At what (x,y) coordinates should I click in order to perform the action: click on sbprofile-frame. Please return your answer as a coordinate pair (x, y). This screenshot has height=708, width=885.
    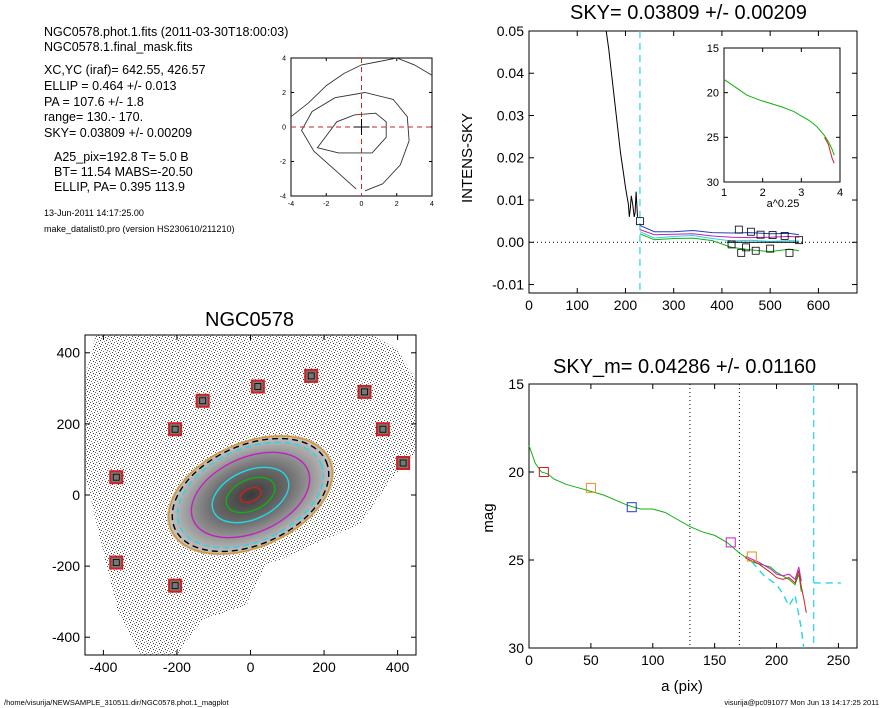
    Looking at the image, I should click on (693, 516).